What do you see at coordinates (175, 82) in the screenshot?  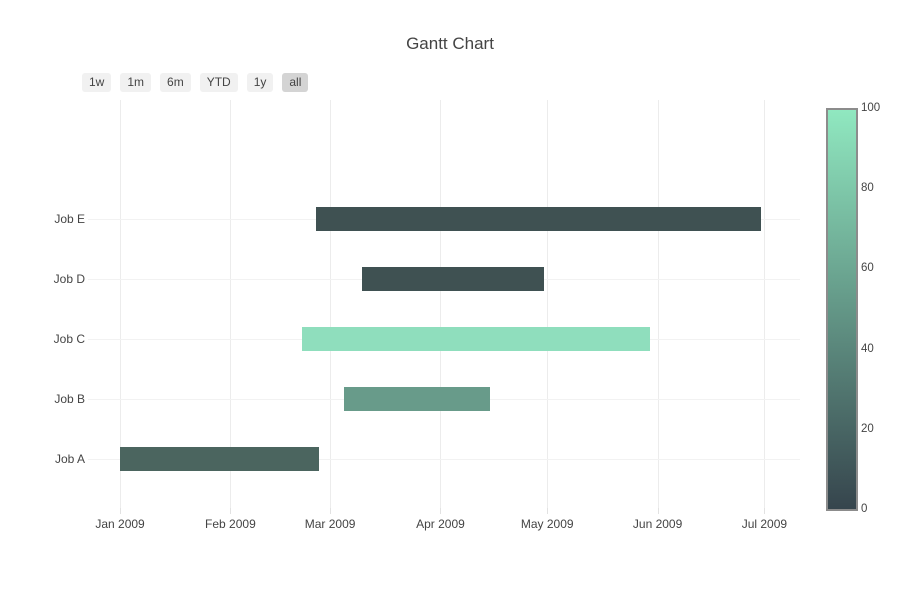 I see `range-button-6m: 6m` at bounding box center [175, 82].